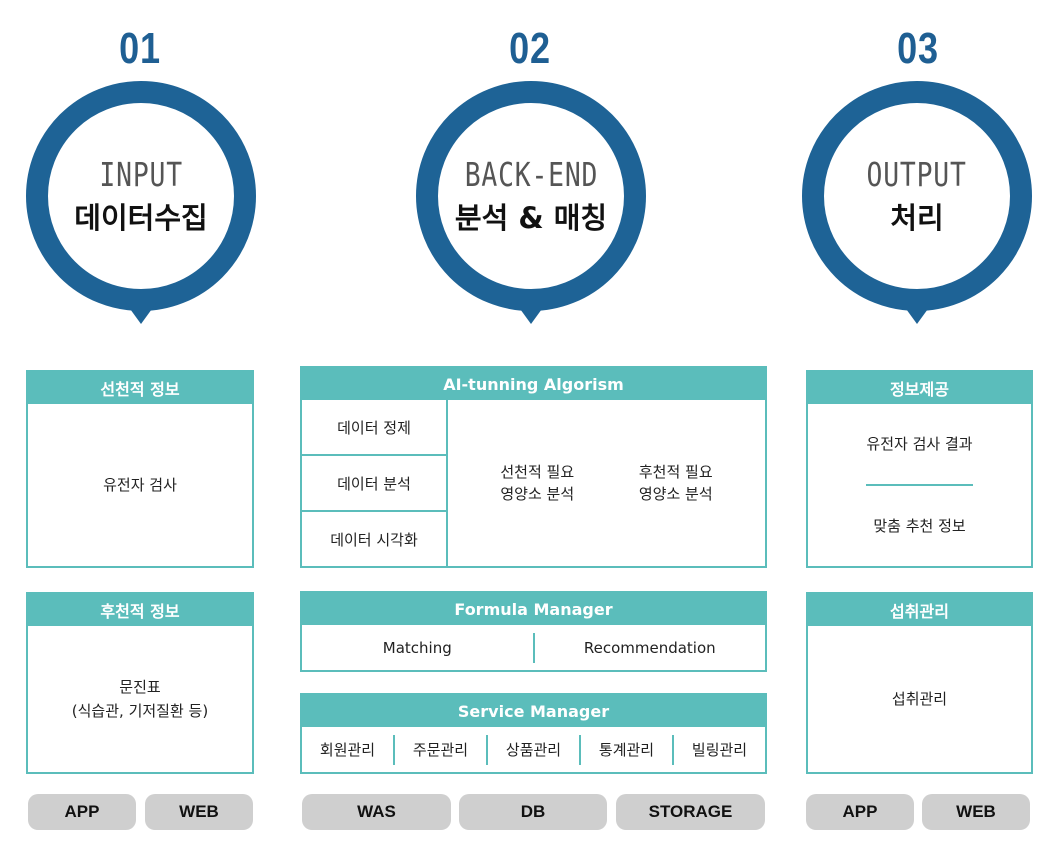 The image size is (1060, 860). I want to click on service-item-billing: 빌링관리, so click(719, 750).